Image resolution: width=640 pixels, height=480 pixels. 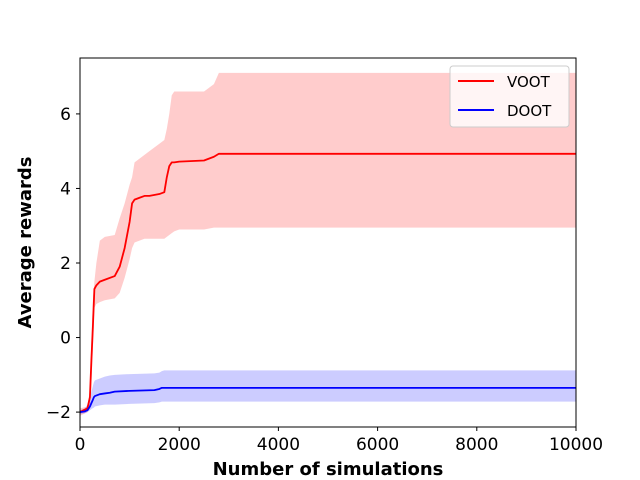 What do you see at coordinates (179, 445) in the screenshot?
I see `x-tick-label: 2000` at bounding box center [179, 445].